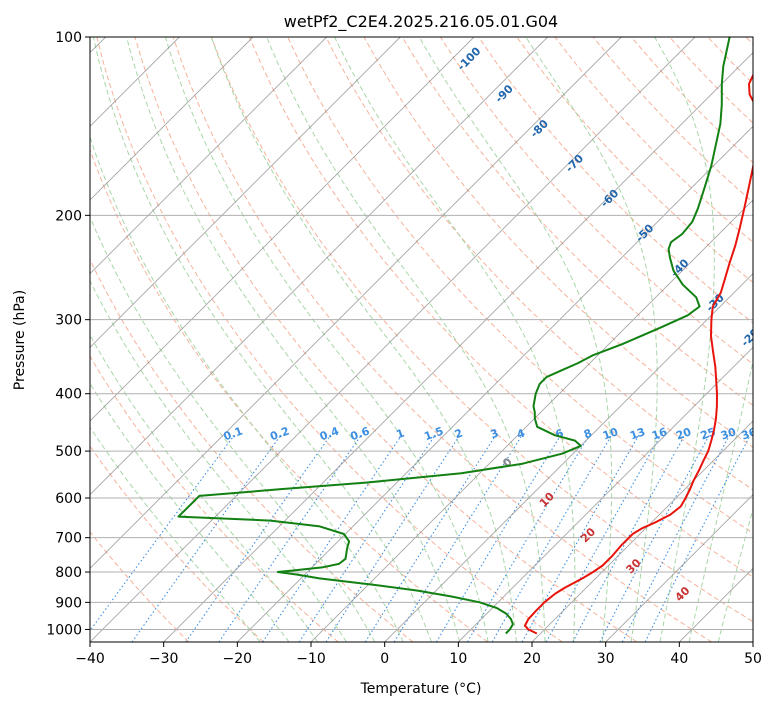  What do you see at coordinates (574, 163) in the screenshot?
I see `dry-adiabat-label: -70` at bounding box center [574, 163].